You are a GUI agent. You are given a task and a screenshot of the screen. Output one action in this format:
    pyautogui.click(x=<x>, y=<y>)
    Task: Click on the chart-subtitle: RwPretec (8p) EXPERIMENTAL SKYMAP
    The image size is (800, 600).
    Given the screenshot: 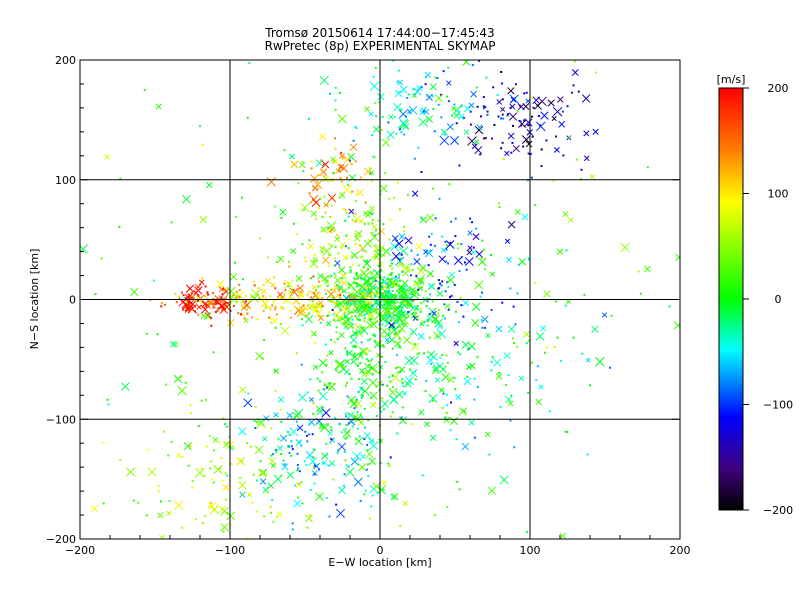 What is the action you would take?
    pyautogui.click(x=380, y=46)
    